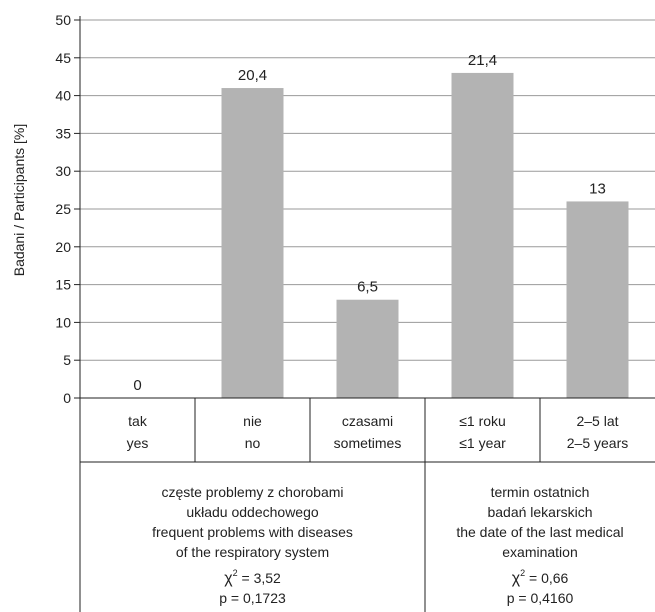 The width and height of the screenshot is (655, 612). I want to click on group-description: termin ostatnich, so click(540, 492).